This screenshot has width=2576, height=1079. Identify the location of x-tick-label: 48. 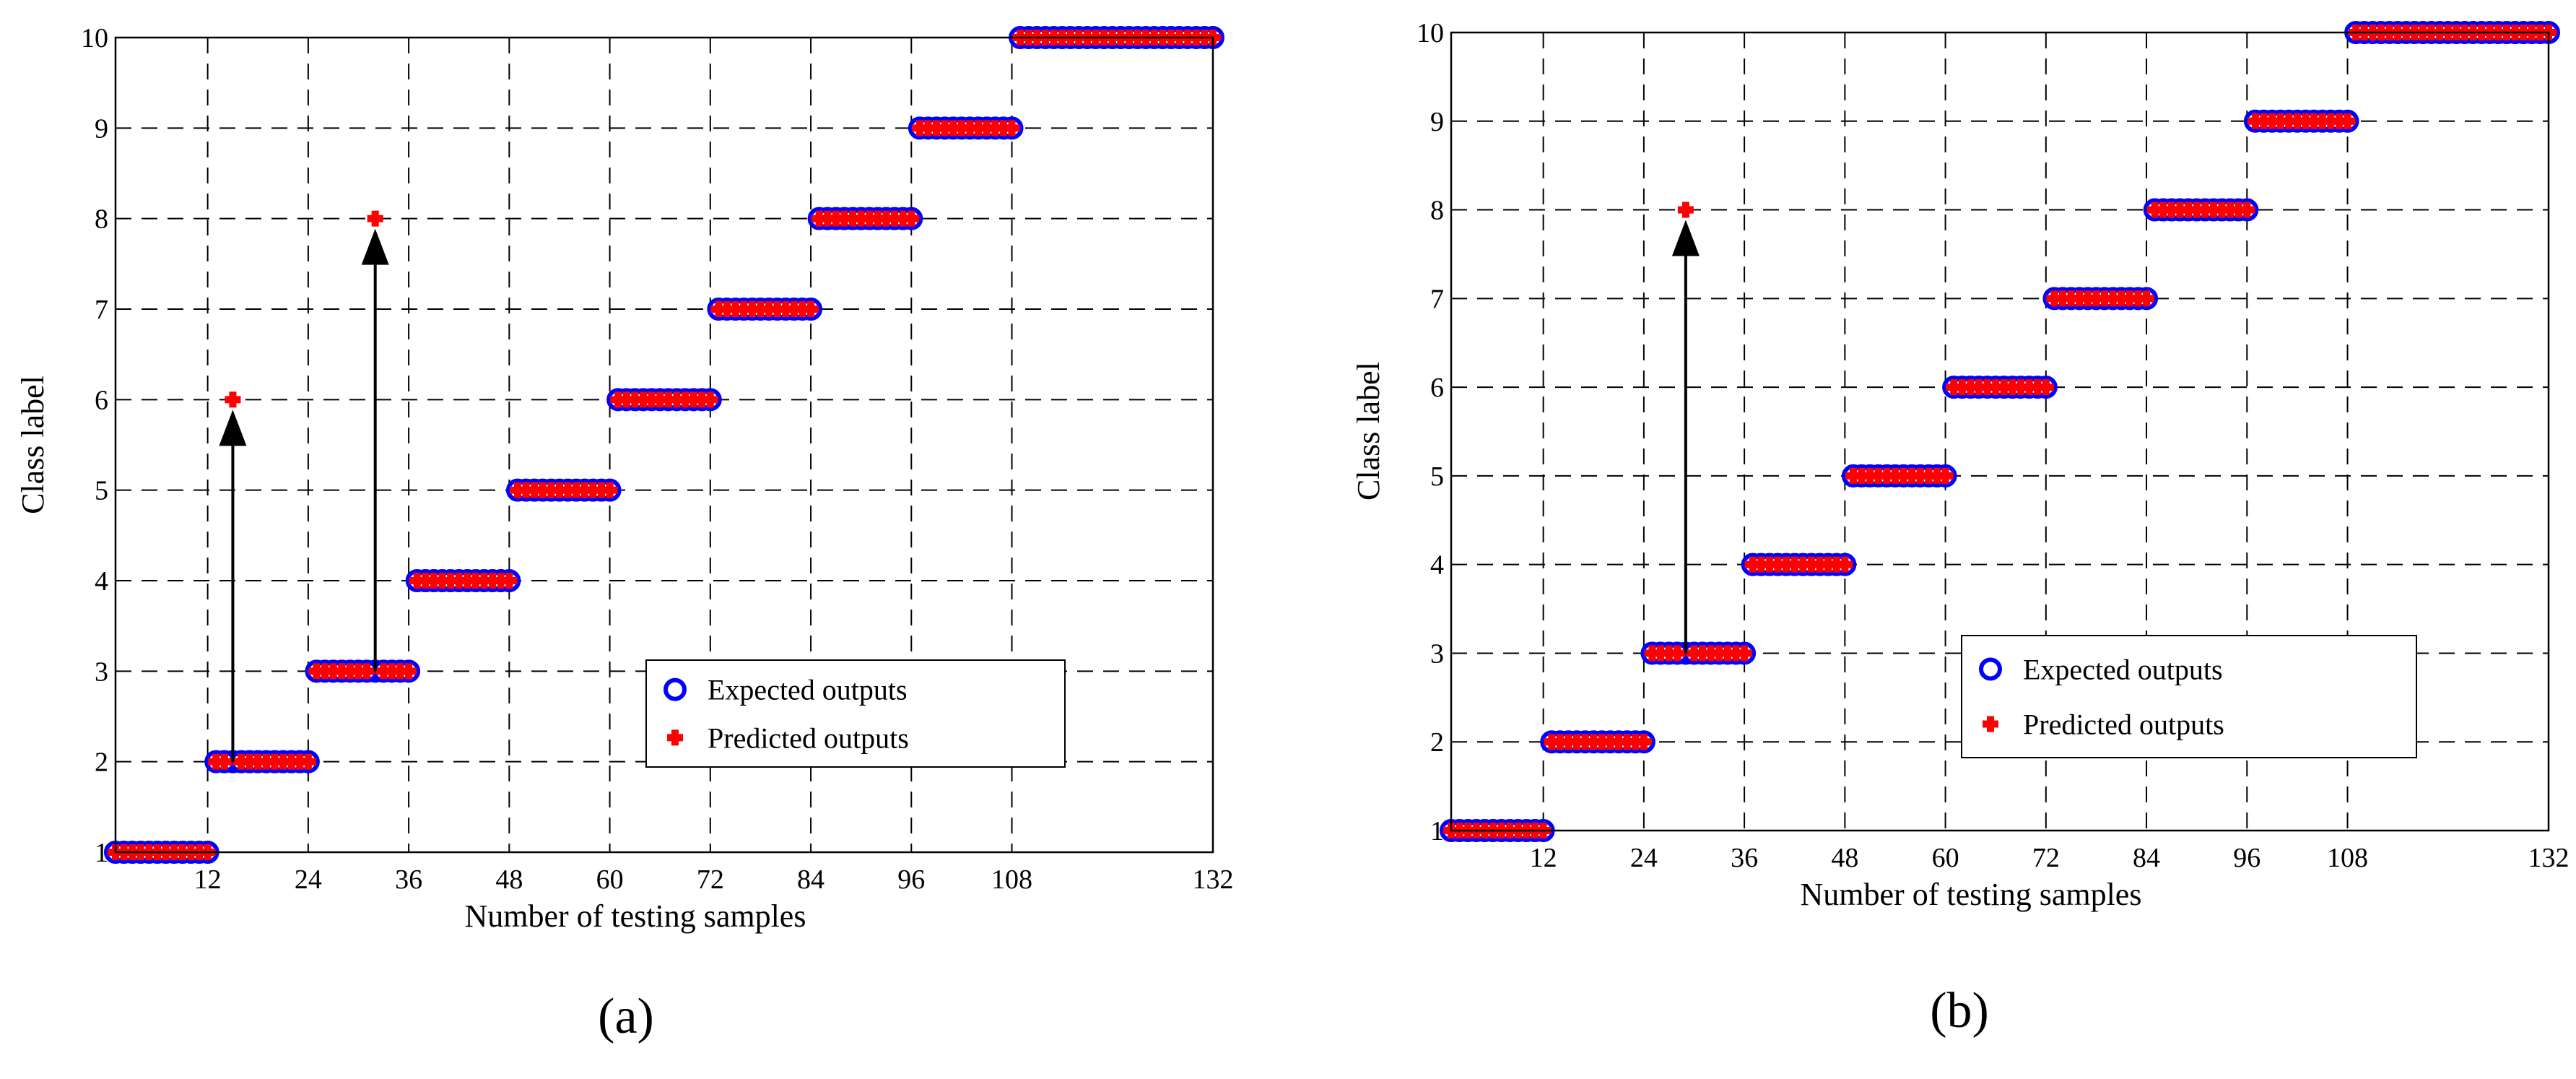
(1844, 858).